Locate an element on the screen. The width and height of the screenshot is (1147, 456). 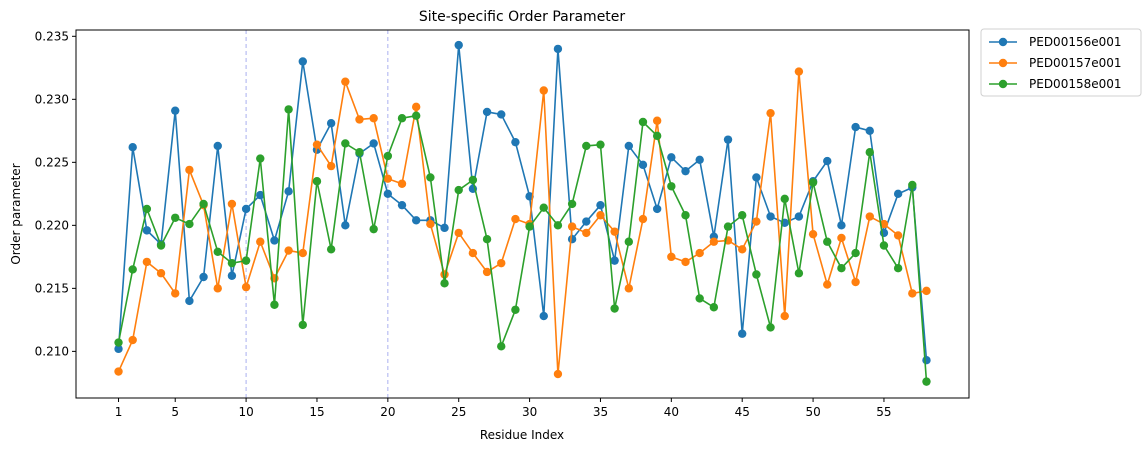
legend-marker-PED00156e001 is located at coordinates (1003, 42).